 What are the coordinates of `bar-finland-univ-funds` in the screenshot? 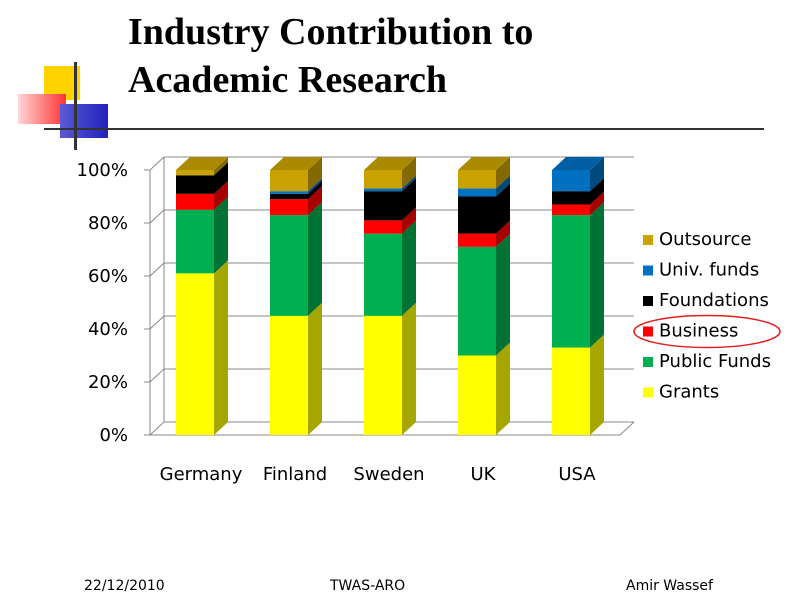 It's located at (289, 192).